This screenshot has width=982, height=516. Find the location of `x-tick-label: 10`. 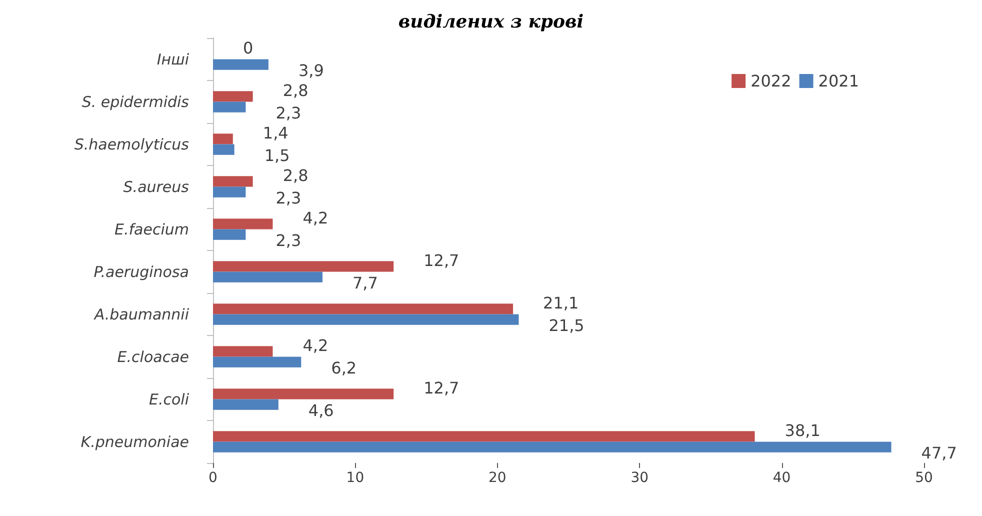

x-tick-label: 10 is located at coordinates (355, 478).